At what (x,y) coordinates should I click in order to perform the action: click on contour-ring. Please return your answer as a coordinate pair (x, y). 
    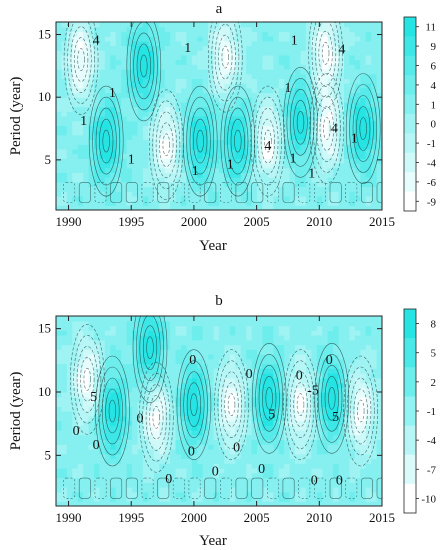
    Looking at the image, I should click on (327, 128).